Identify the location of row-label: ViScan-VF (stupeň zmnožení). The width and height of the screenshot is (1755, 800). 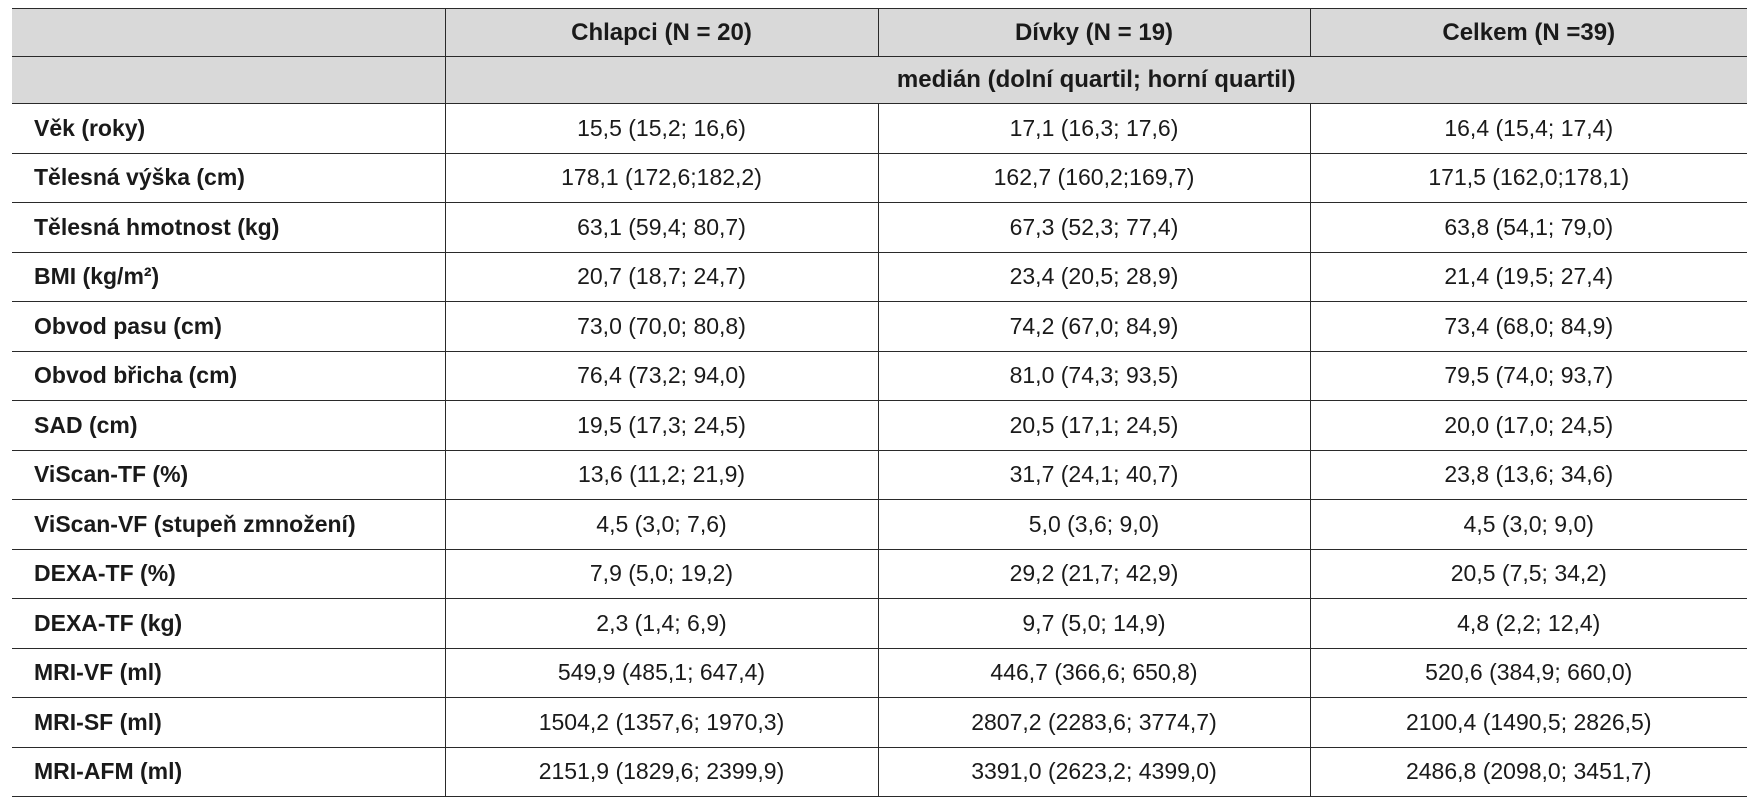
(228, 524).